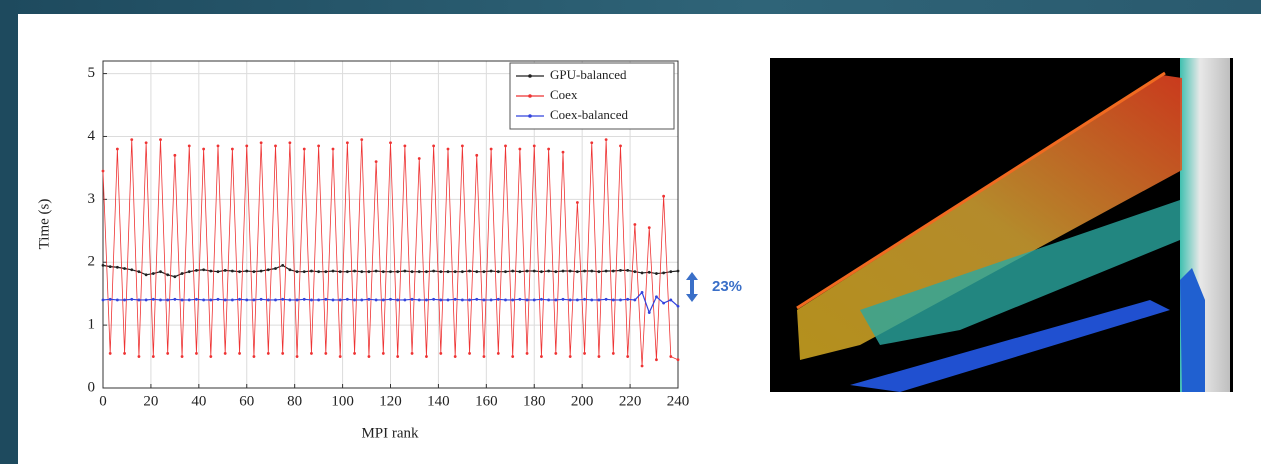 This screenshot has height=464, width=1261. I want to click on x-tick-label: 0, so click(103, 401).